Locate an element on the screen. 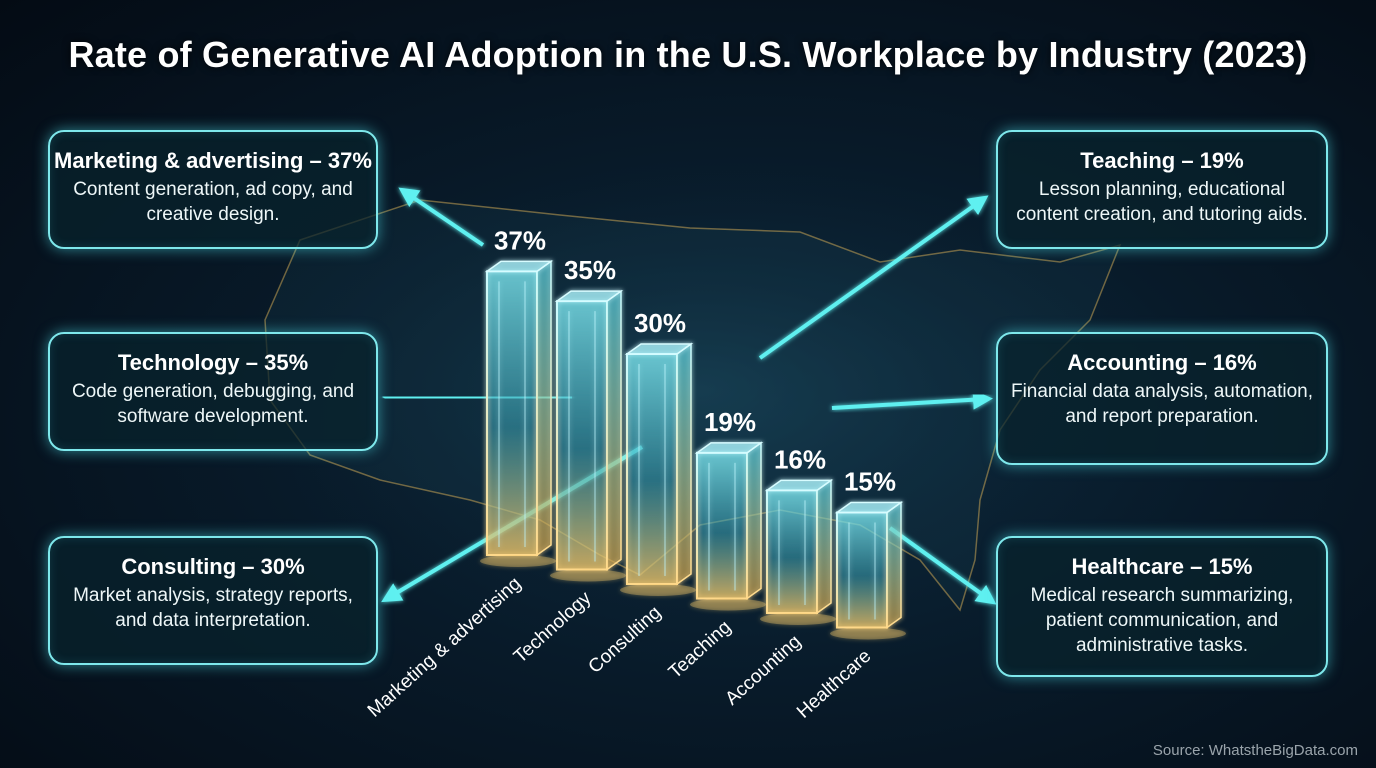 The width and height of the screenshot is (1376, 768). bar-front-teaching is located at coordinates (722, 525).